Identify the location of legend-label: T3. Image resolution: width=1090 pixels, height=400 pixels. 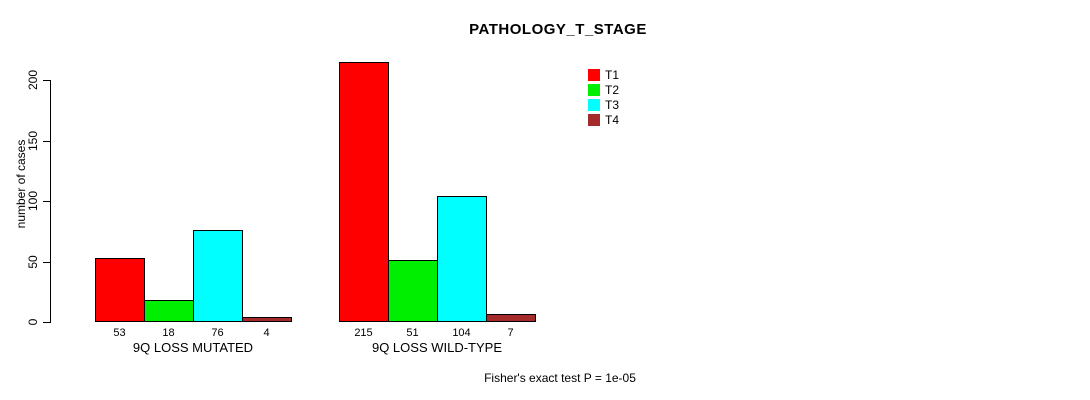
(612, 104).